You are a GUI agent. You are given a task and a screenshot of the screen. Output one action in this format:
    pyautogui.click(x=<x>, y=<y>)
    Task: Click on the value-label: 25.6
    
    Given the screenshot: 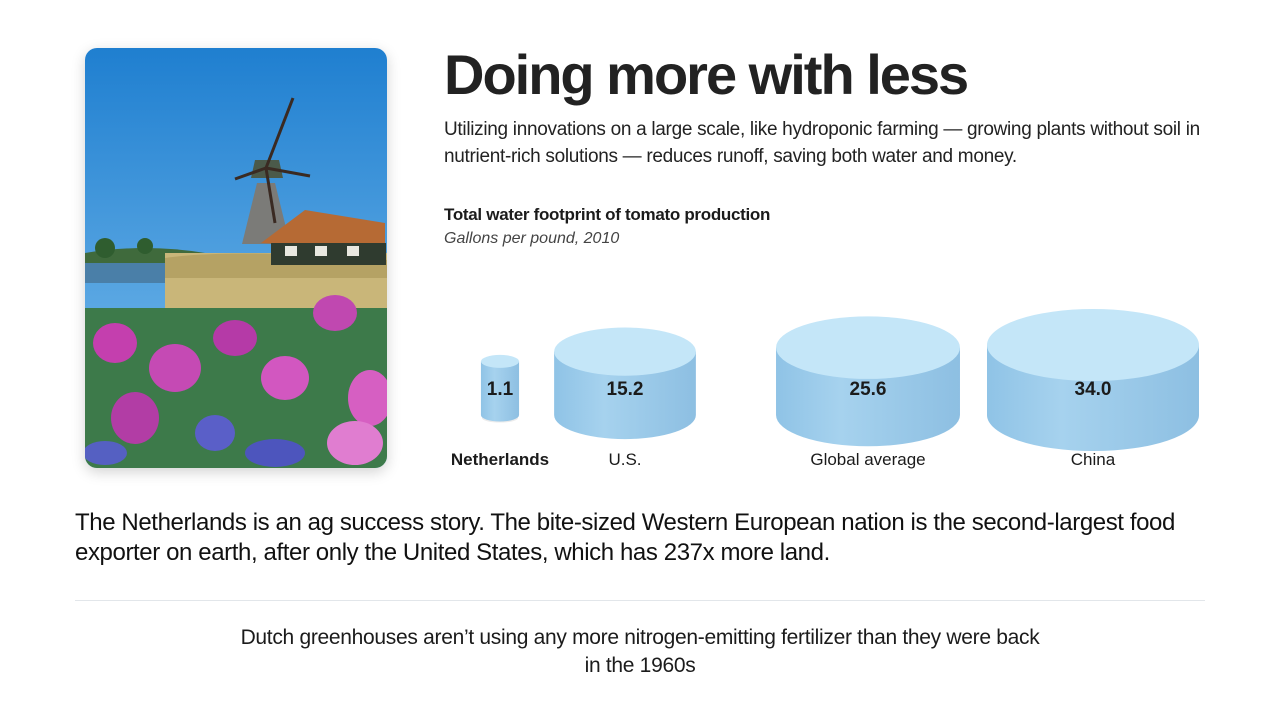 What is the action you would take?
    pyautogui.click(x=868, y=389)
    